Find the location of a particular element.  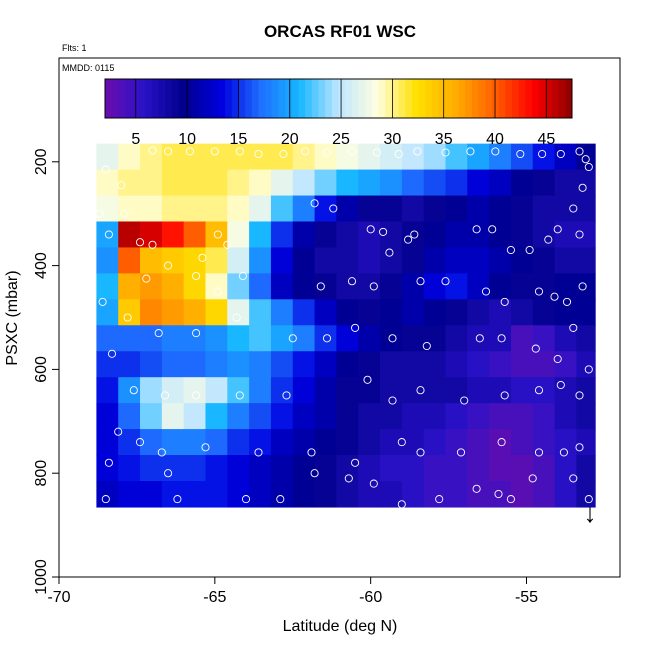

colorbar-tick-label: 35 is located at coordinates (444, 139).